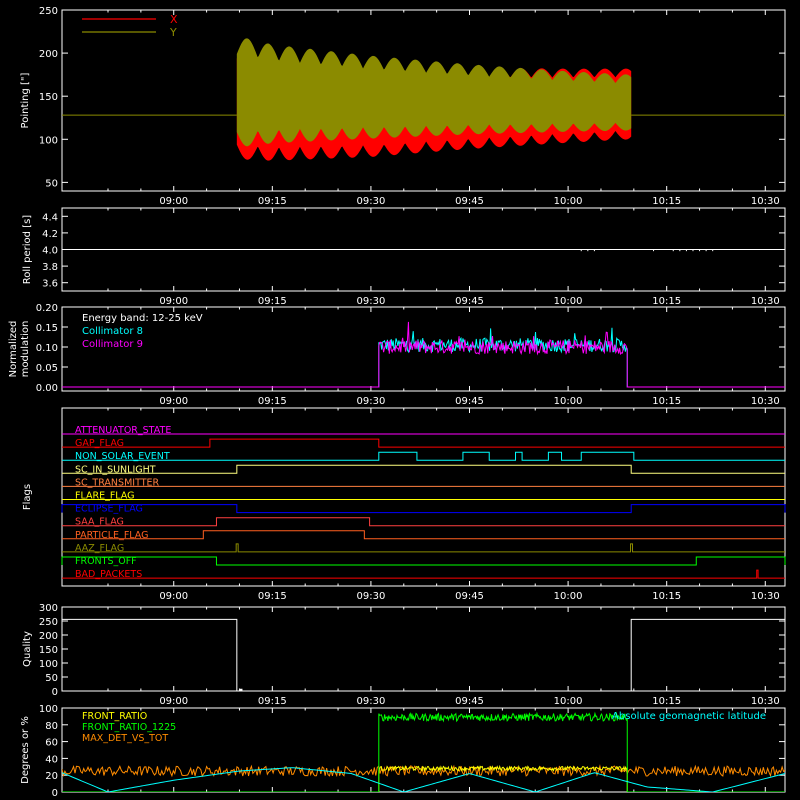 This screenshot has width=800, height=800. What do you see at coordinates (423, 771) in the screenshot?
I see `series-max-det-vs-tot` at bounding box center [423, 771].